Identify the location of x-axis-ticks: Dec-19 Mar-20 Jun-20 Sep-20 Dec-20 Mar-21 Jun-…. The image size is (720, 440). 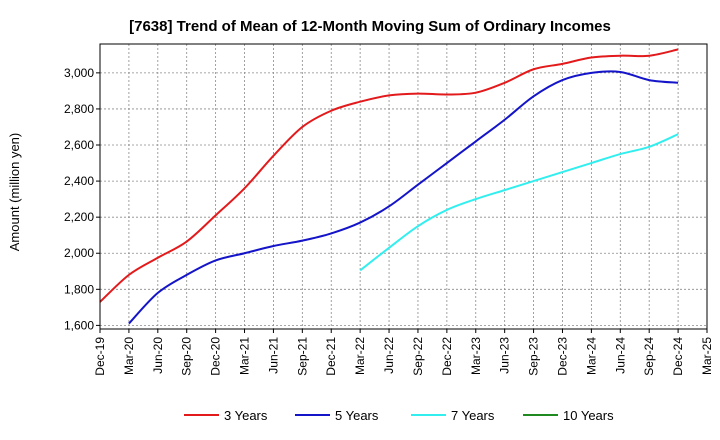
(403, 352).